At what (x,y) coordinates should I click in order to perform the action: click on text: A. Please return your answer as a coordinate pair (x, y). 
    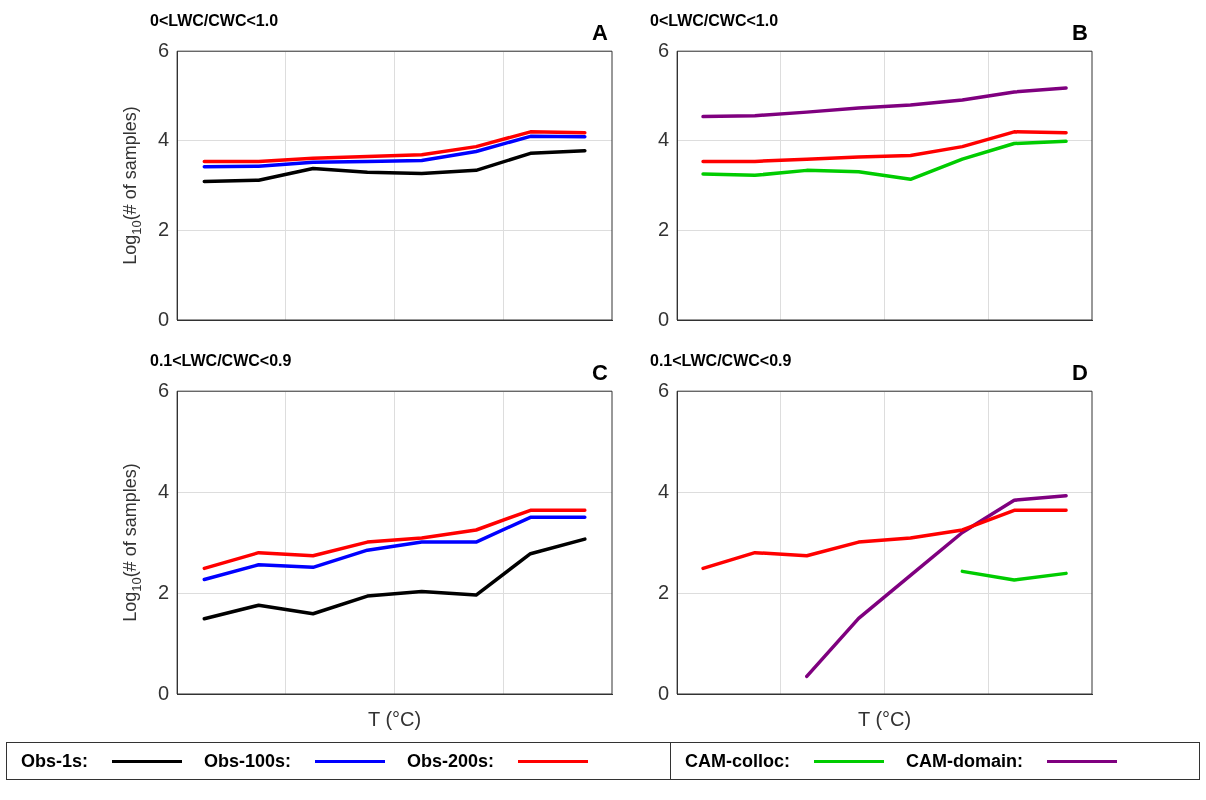
    Looking at the image, I should click on (600, 33).